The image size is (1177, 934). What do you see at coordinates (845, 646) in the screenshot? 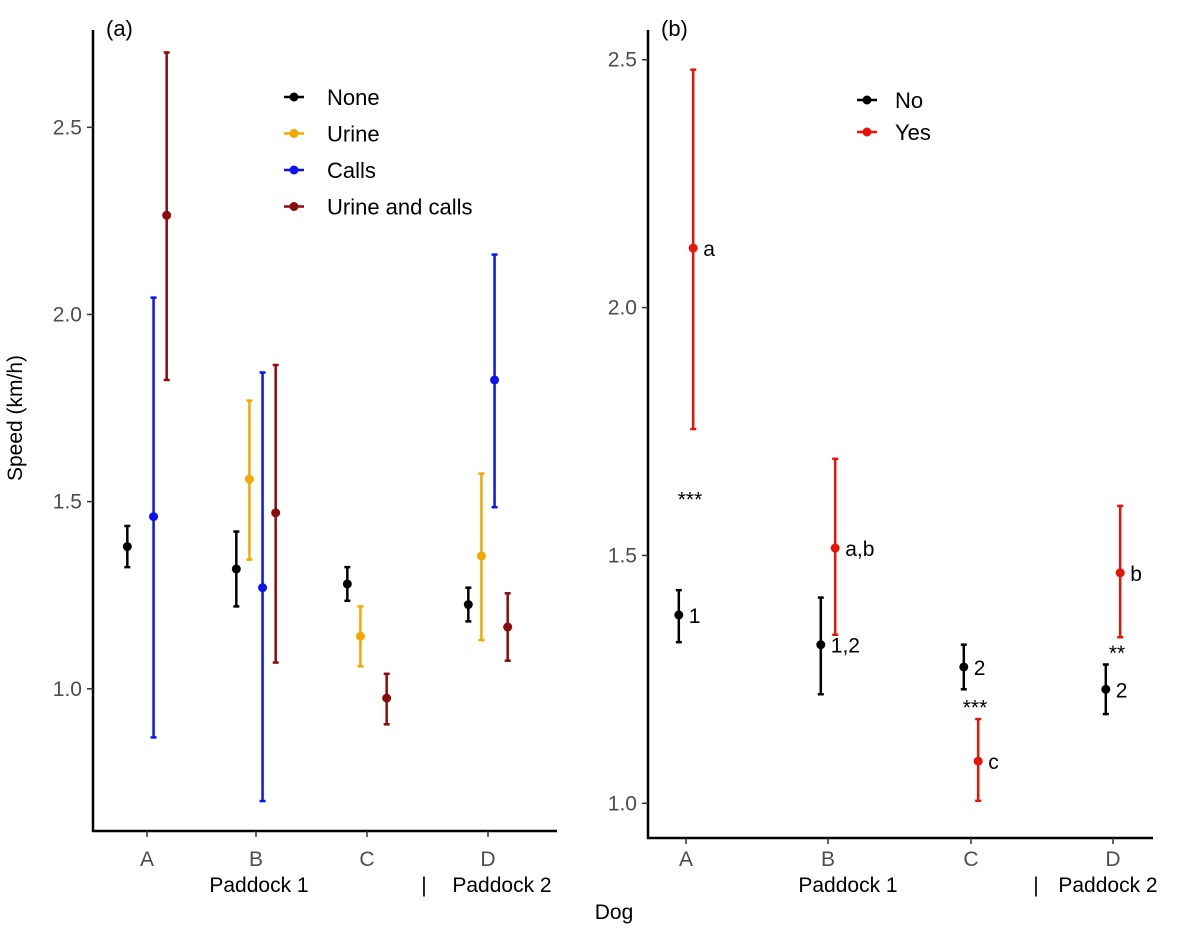
I see `point-label: 1,2` at bounding box center [845, 646].